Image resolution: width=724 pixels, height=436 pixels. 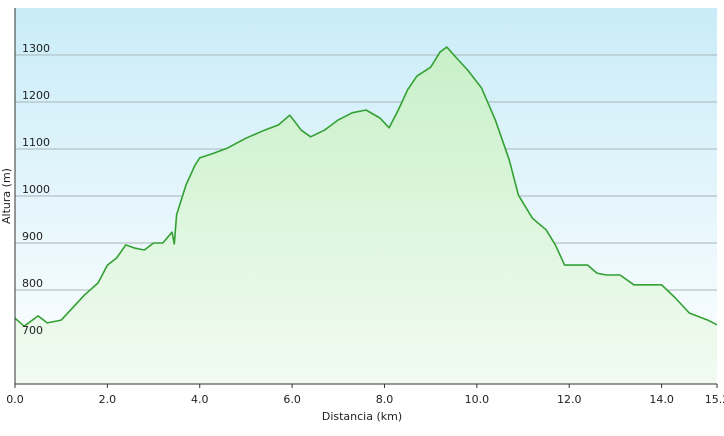 What do you see at coordinates (362, 416) in the screenshot?
I see `x-axis-title: Distancia (km)` at bounding box center [362, 416].